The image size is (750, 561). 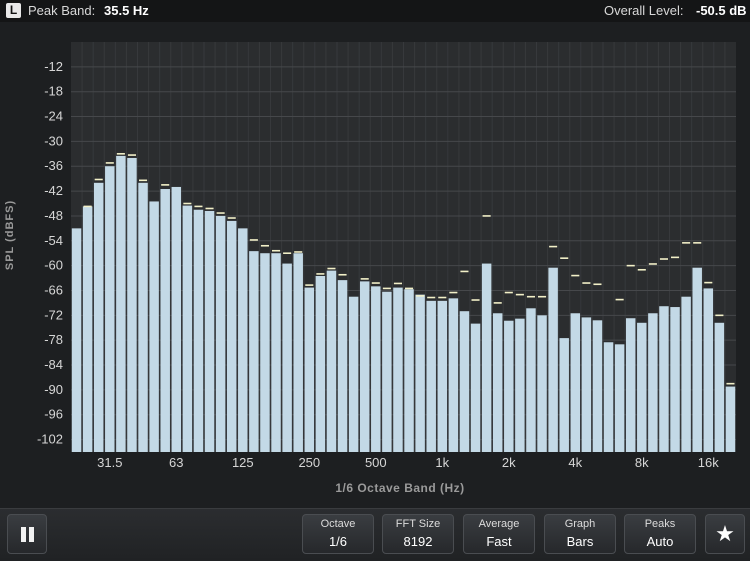 What do you see at coordinates (109, 462) in the screenshot?
I see `x-tick-label: 31.5` at bounding box center [109, 462].